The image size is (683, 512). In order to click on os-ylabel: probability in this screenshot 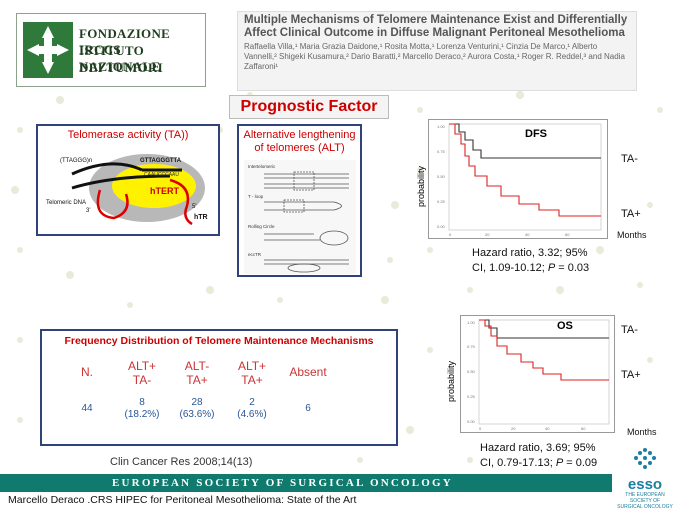, I will do `click(451, 381)`.